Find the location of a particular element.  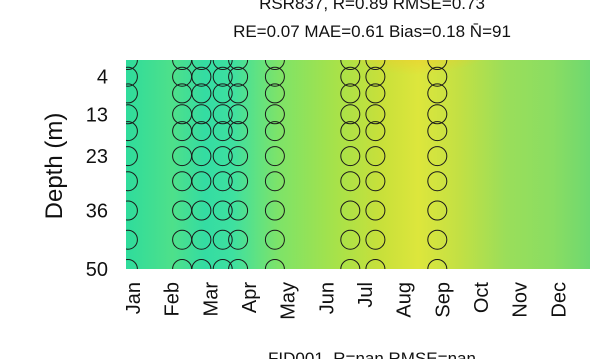

y-tick-label-0: 4 is located at coordinates (102, 78).